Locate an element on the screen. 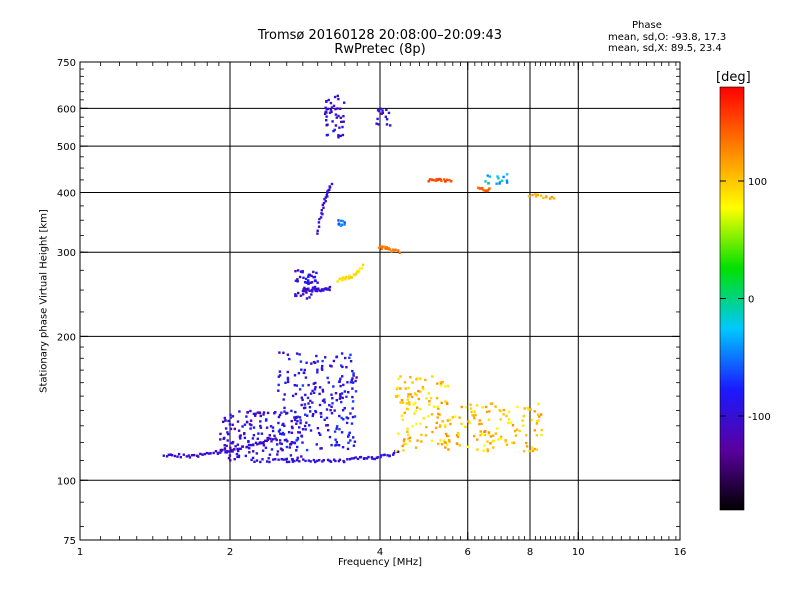  y-axis-label: Stationary phase Virtual Height [km] is located at coordinates (44, 301).